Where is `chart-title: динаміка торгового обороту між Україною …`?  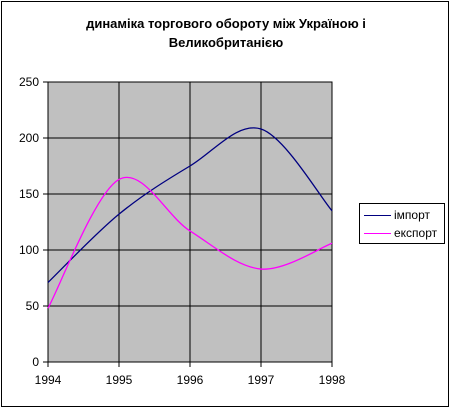 chart-title: динаміка торгового обороту між Україною … is located at coordinates (226, 33).